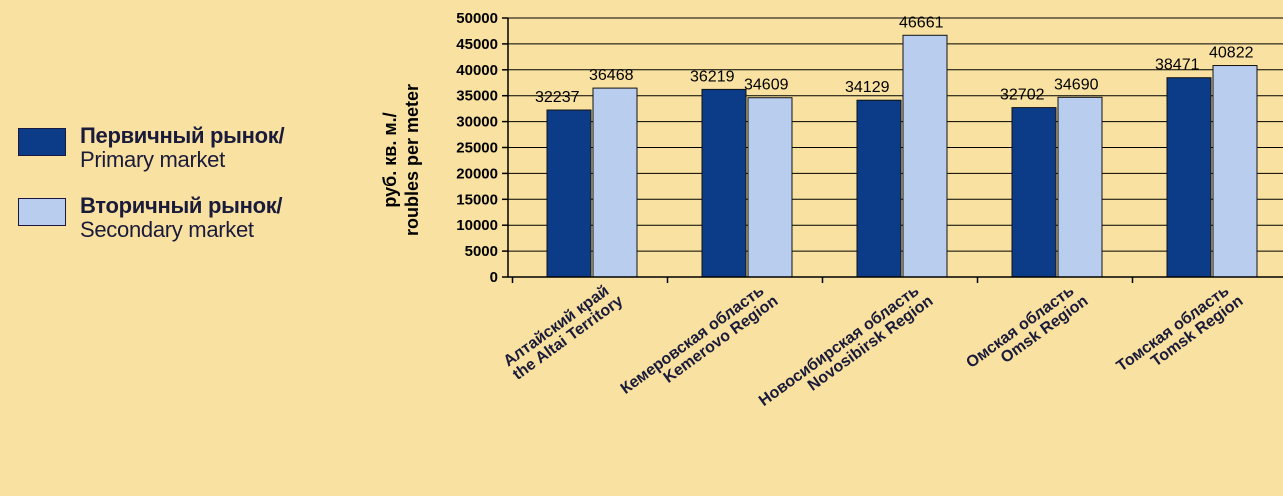 The image size is (1283, 496). I want to click on y-tick-label: 45000, so click(477, 44).